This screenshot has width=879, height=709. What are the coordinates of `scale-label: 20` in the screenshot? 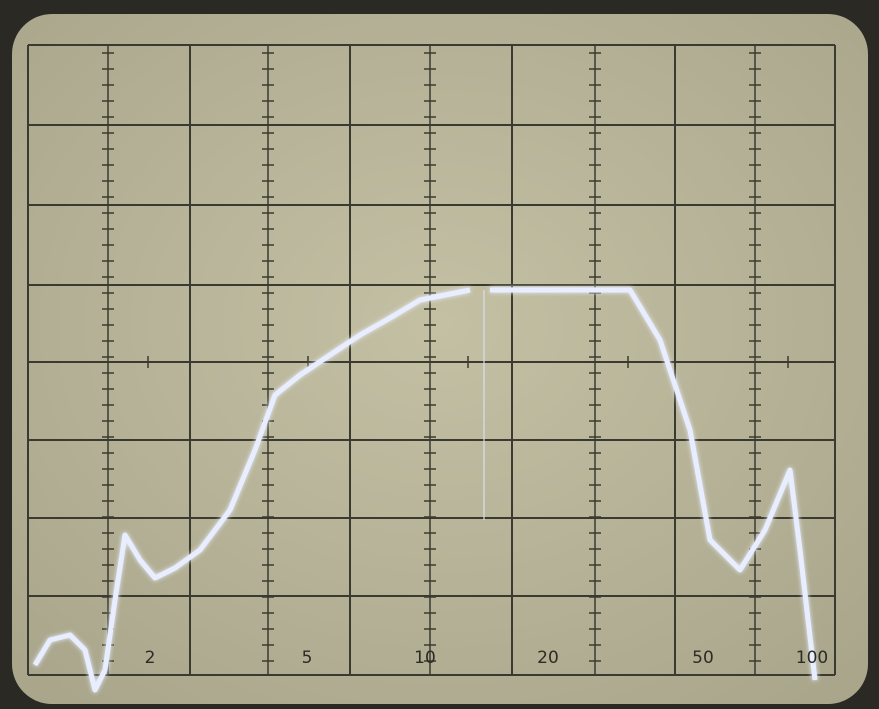 It's located at (548, 658).